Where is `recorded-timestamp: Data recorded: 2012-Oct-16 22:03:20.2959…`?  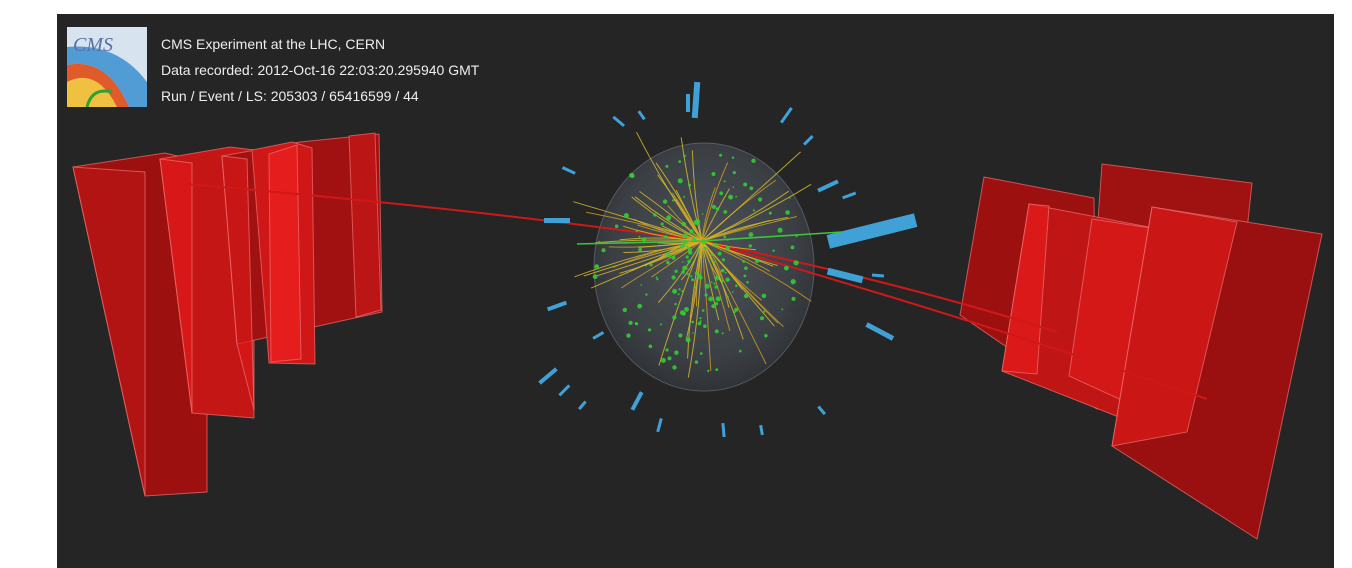 recorded-timestamp: Data recorded: 2012-Oct-16 22:03:20.2959… is located at coordinates (320, 70).